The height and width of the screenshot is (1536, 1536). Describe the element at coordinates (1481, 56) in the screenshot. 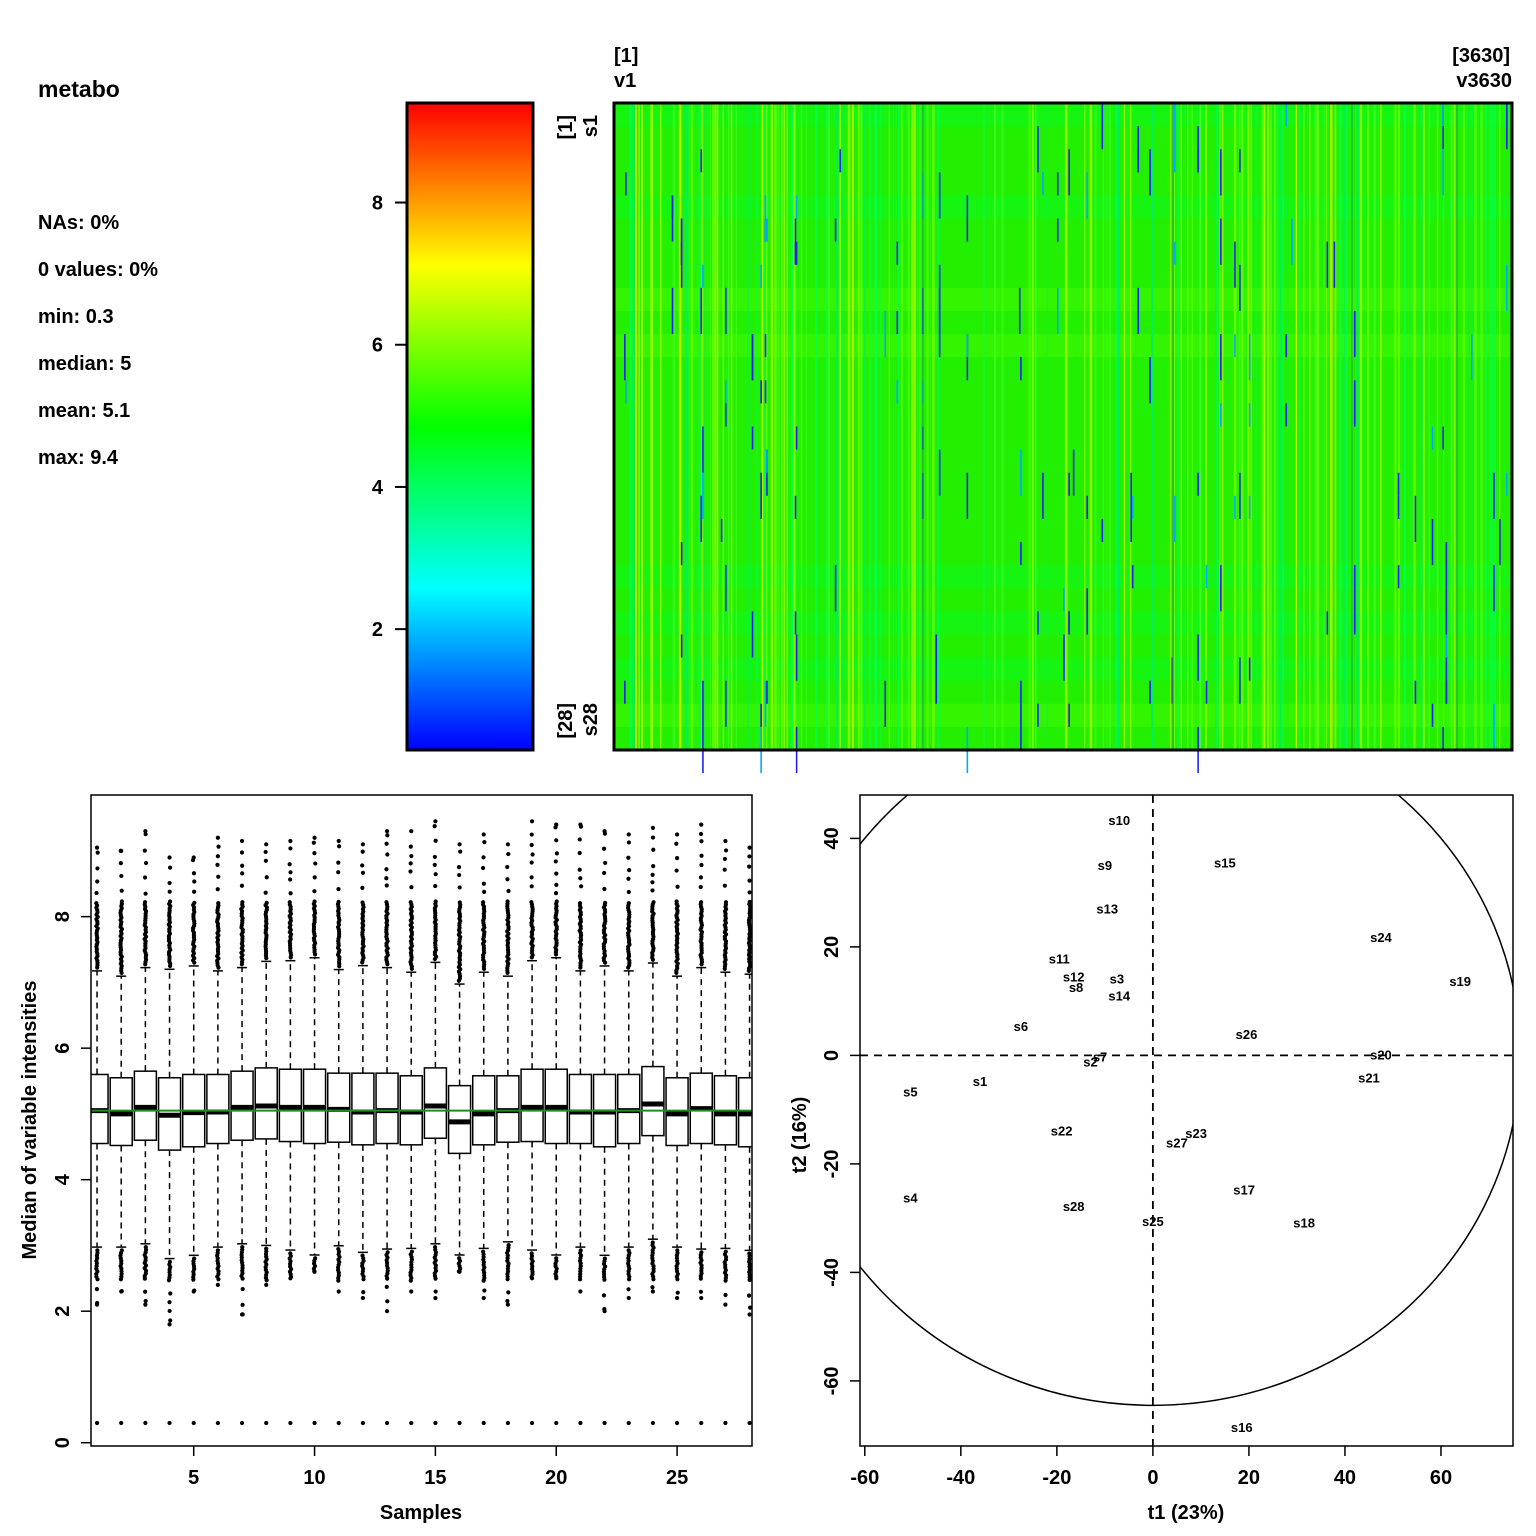

I see `heatmap-col-last-index: [3630]` at that location.